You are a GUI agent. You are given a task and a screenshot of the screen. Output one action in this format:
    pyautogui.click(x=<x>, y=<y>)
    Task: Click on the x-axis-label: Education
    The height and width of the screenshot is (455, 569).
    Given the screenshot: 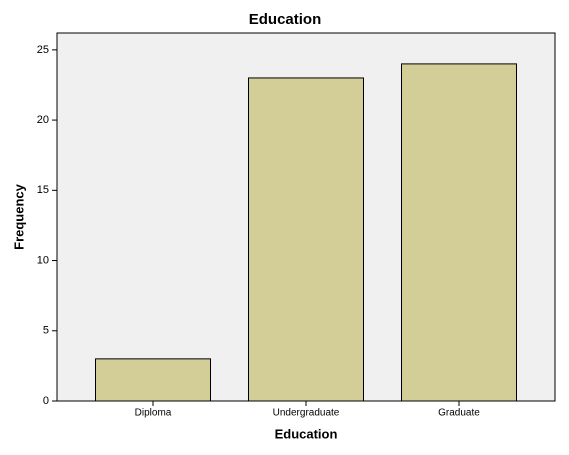 What is the action you would take?
    pyautogui.click(x=306, y=433)
    